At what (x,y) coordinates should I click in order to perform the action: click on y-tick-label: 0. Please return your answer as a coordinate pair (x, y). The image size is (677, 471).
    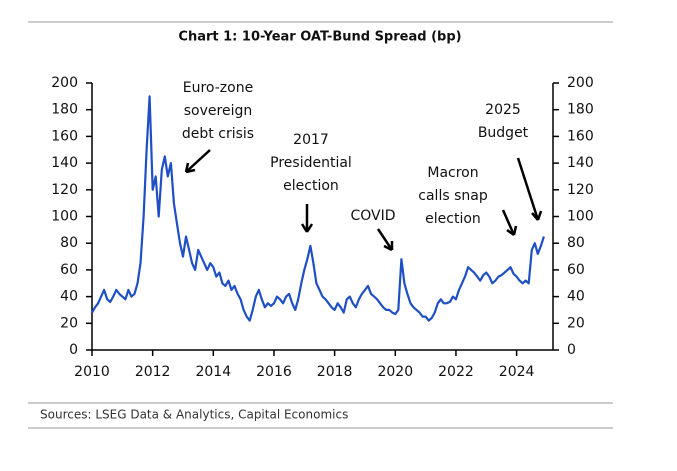
    Looking at the image, I should click on (73, 350).